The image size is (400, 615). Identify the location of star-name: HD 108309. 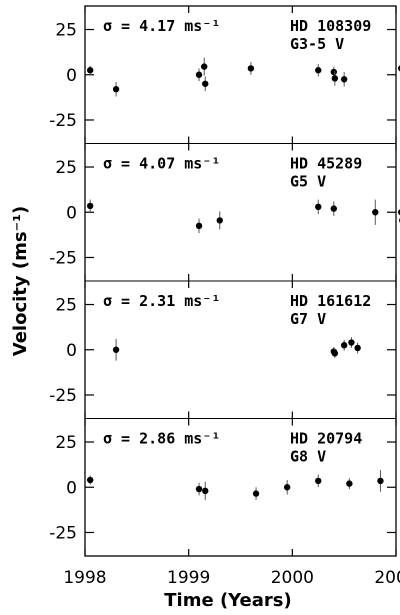
(330, 26).